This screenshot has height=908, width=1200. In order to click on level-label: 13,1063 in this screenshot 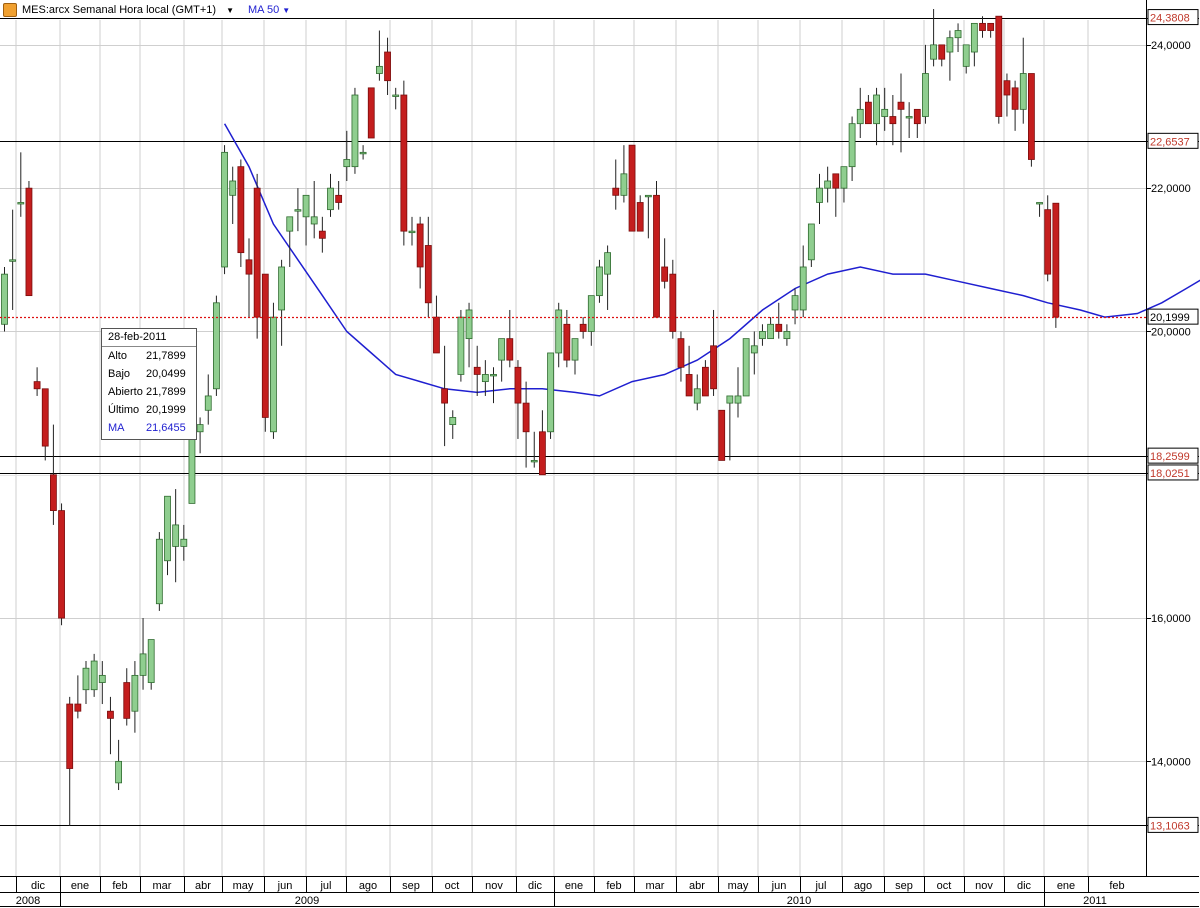, I will do `click(1170, 826)`.